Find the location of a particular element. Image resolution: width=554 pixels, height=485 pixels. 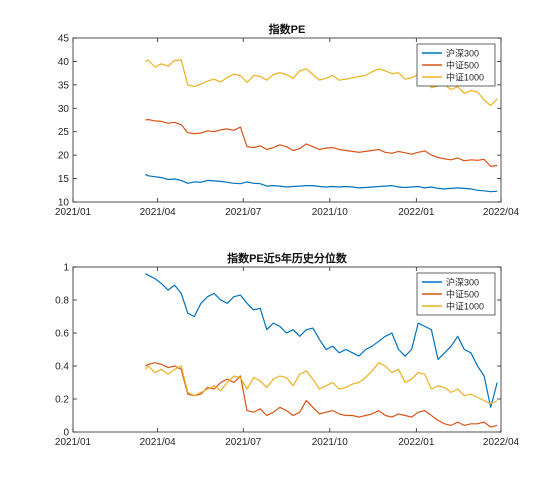

chart-title: 指数PE is located at coordinates (287, 29).